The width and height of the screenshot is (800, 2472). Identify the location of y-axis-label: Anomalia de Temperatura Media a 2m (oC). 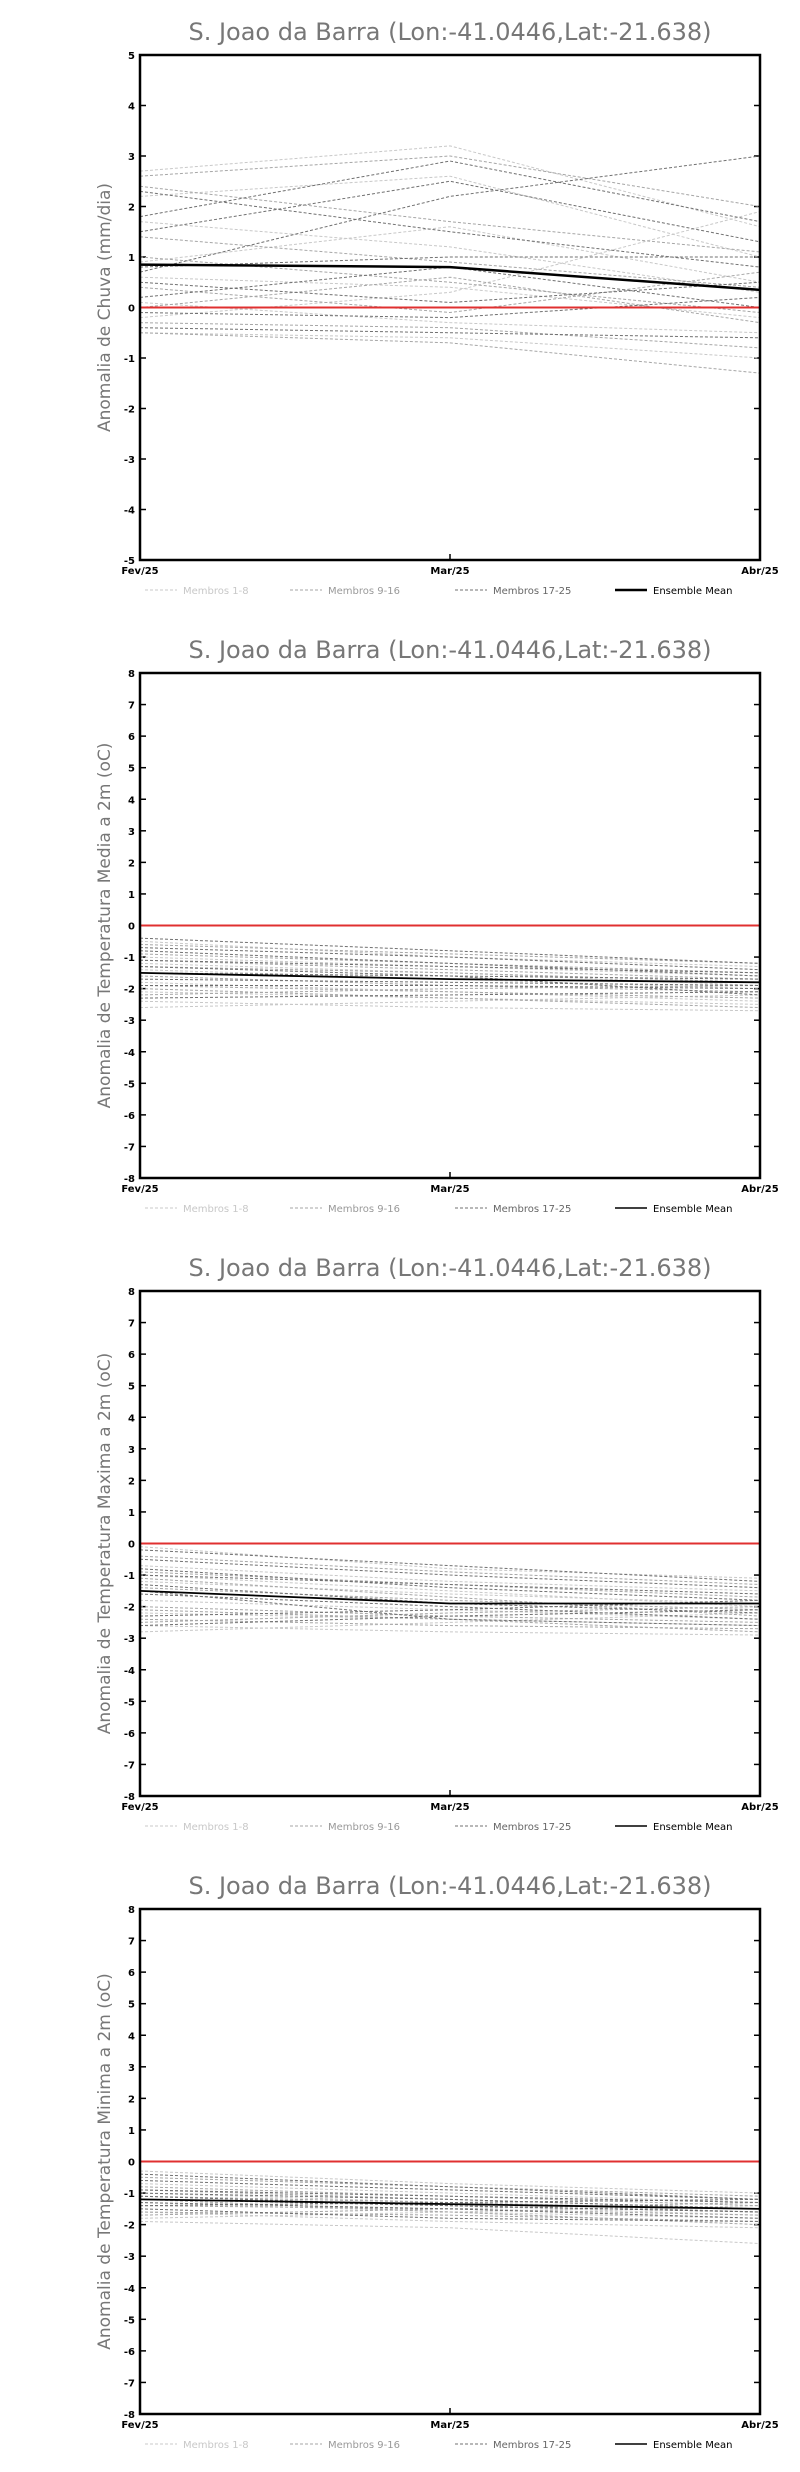
(105, 926).